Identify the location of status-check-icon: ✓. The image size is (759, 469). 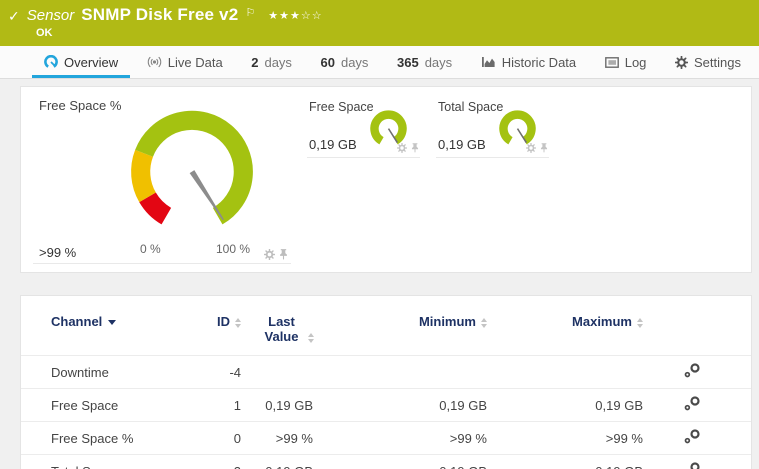
(14, 16).